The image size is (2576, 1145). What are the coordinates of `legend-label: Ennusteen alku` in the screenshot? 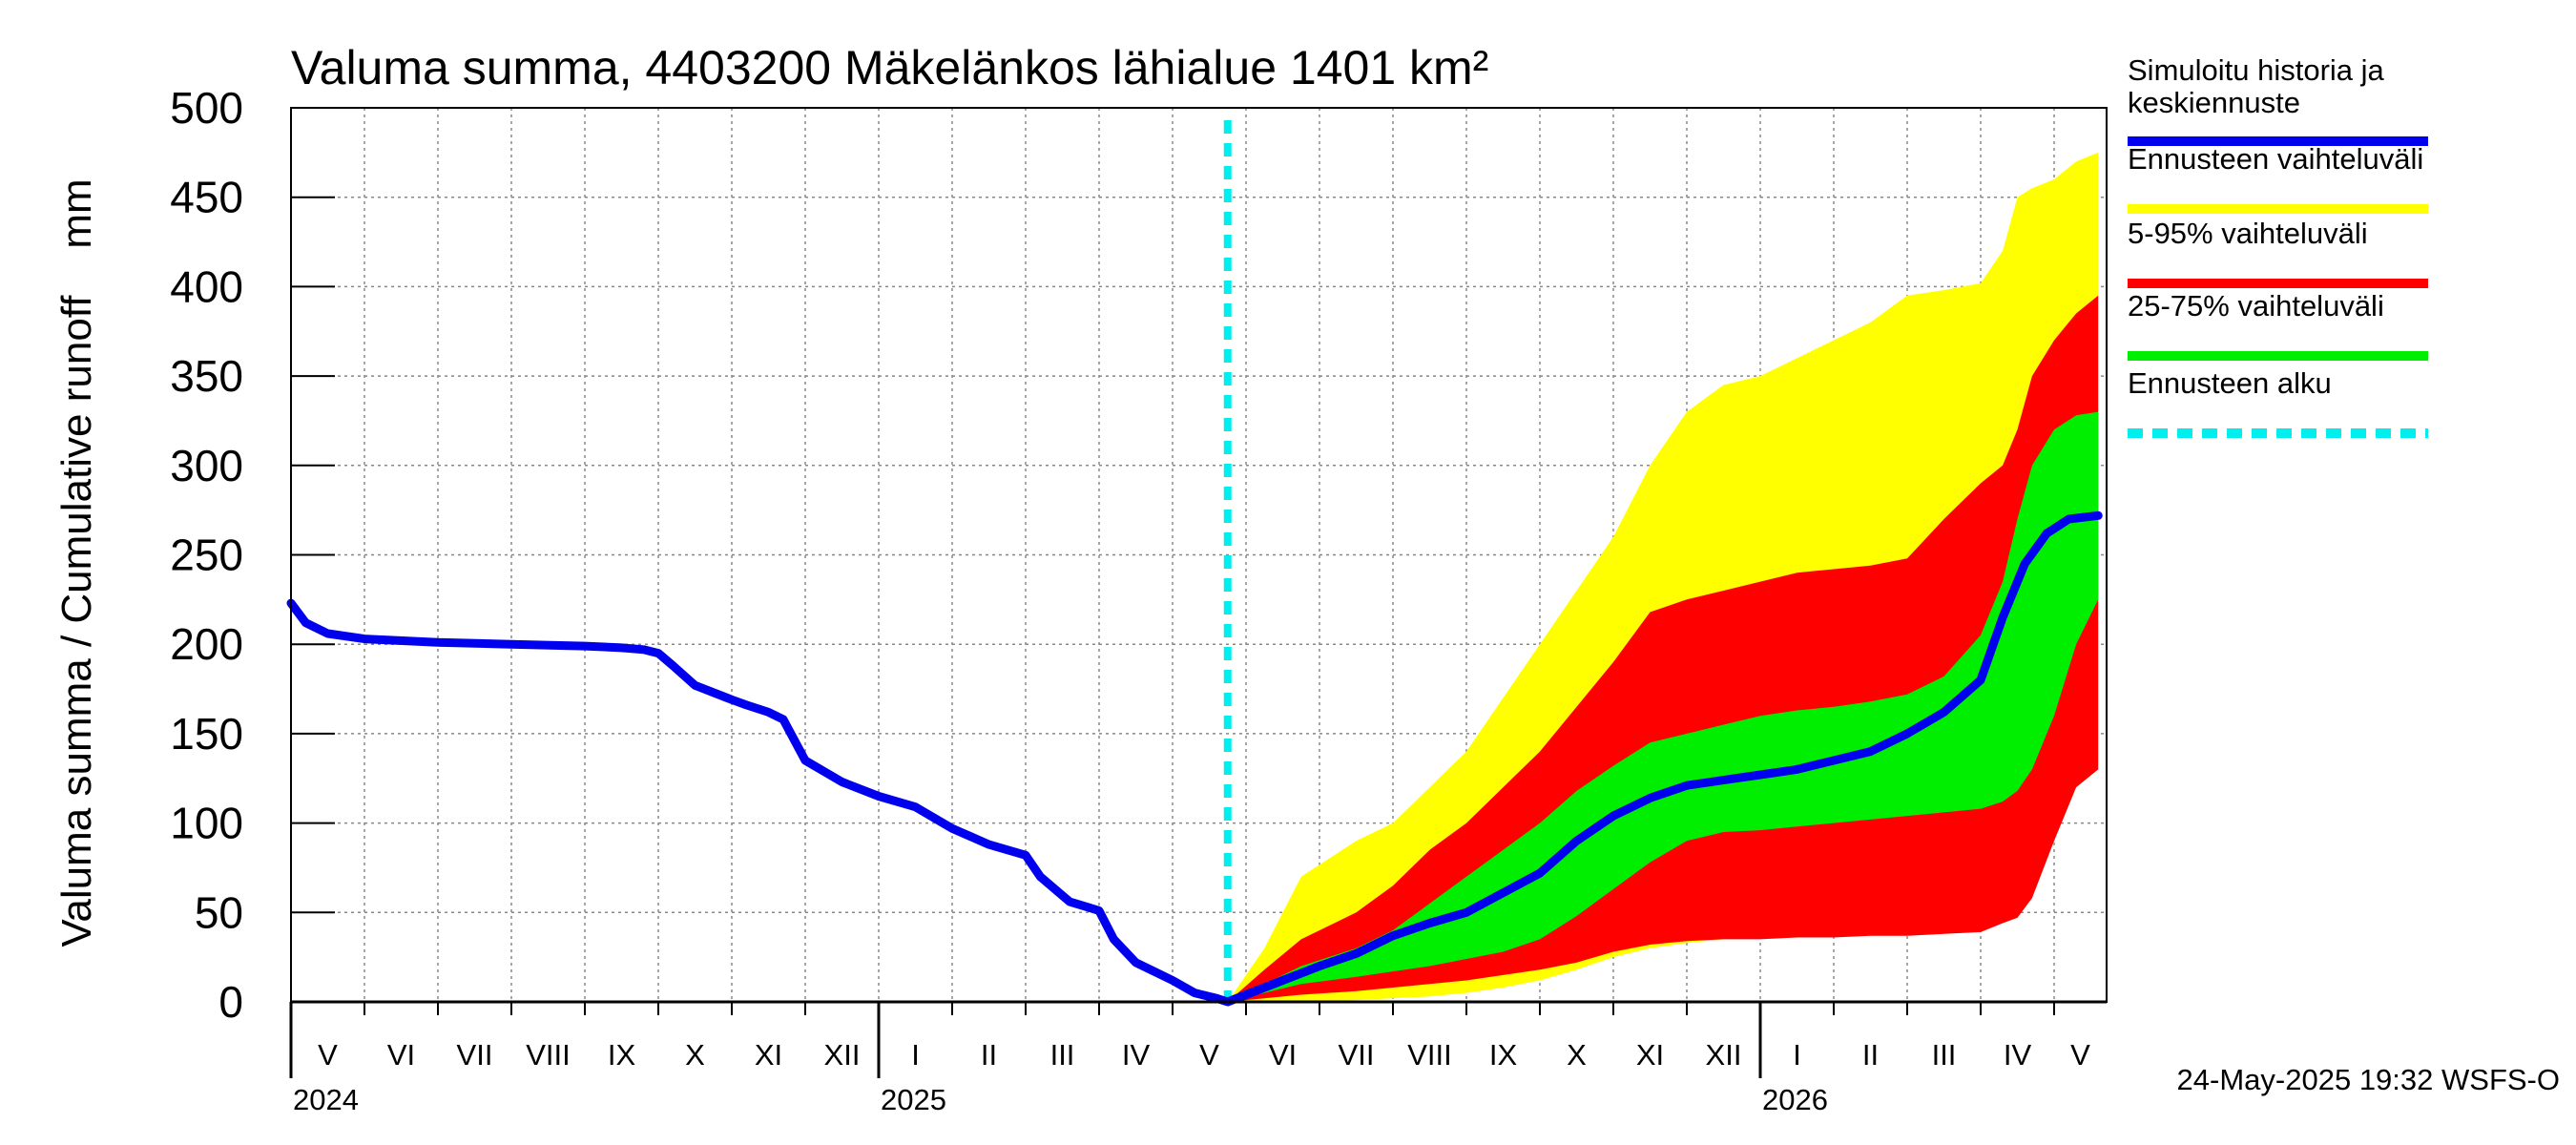 It's located at (2230, 383).